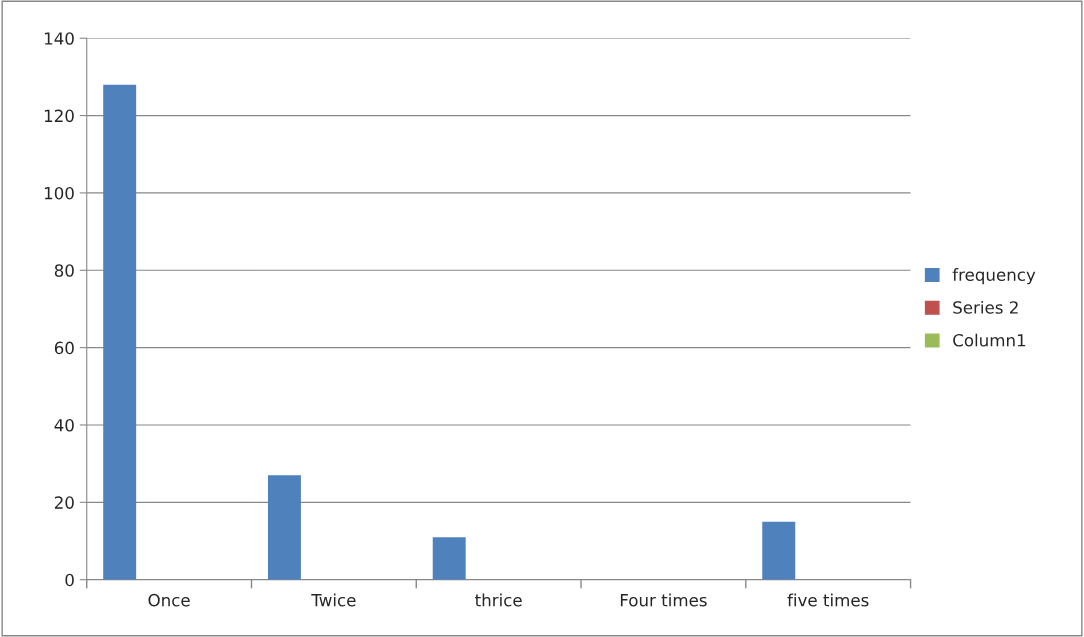  What do you see at coordinates (59, 193) in the screenshot?
I see `y-tick-label: 100` at bounding box center [59, 193].